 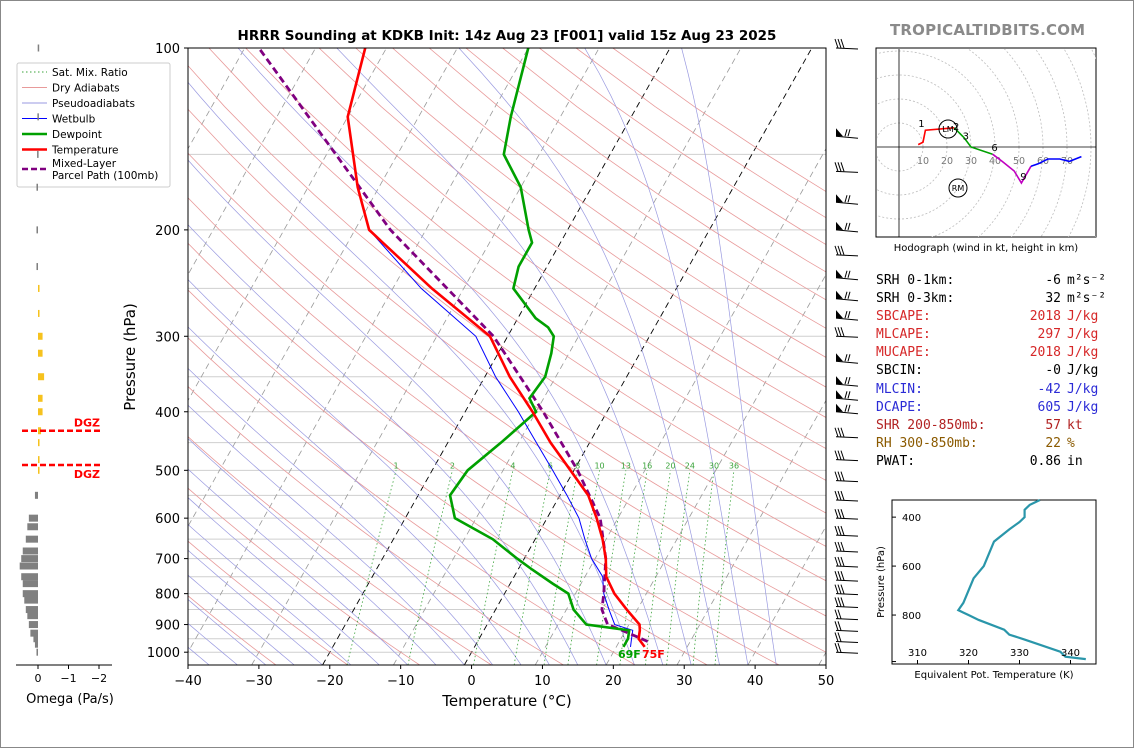 I want to click on stat-label: SHR 200-850mb:, so click(x=931, y=425).